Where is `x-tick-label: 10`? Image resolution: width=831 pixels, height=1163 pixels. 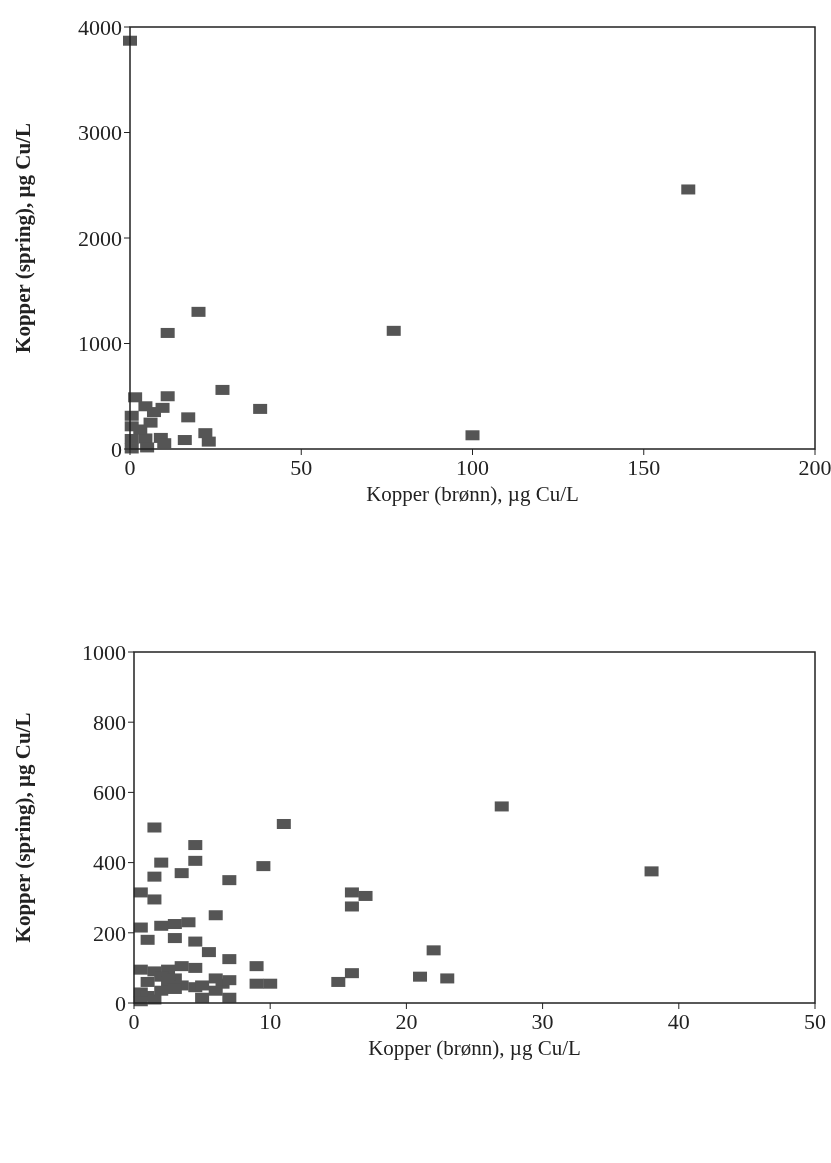
x-tick-label: 10 is located at coordinates (270, 1021).